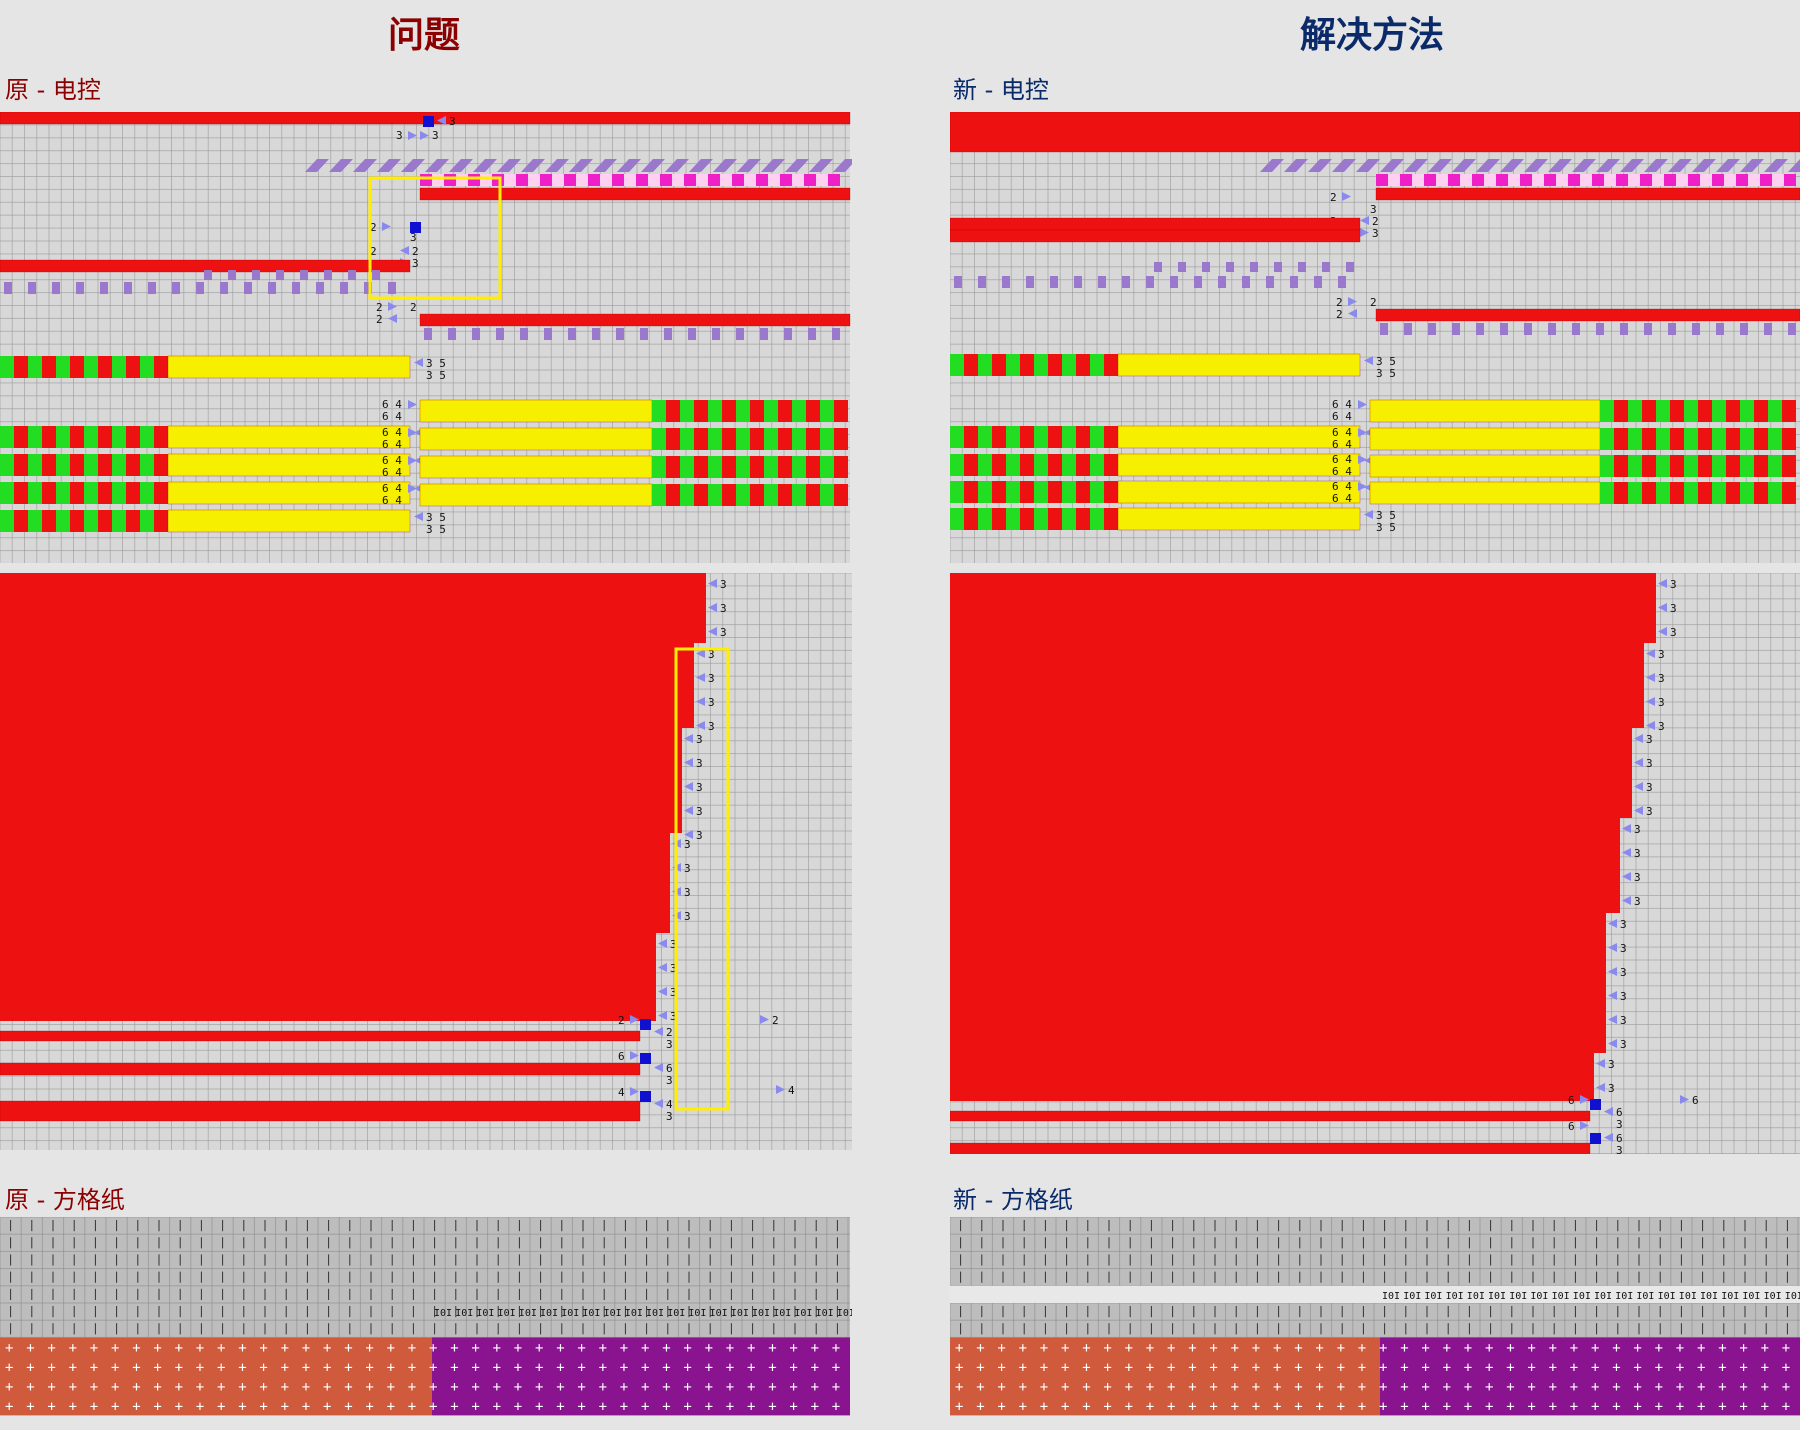 This screenshot has height=1430, width=1800. What do you see at coordinates (392, 488) in the screenshot?
I see `stitch-count-label: 6 4` at bounding box center [392, 488].